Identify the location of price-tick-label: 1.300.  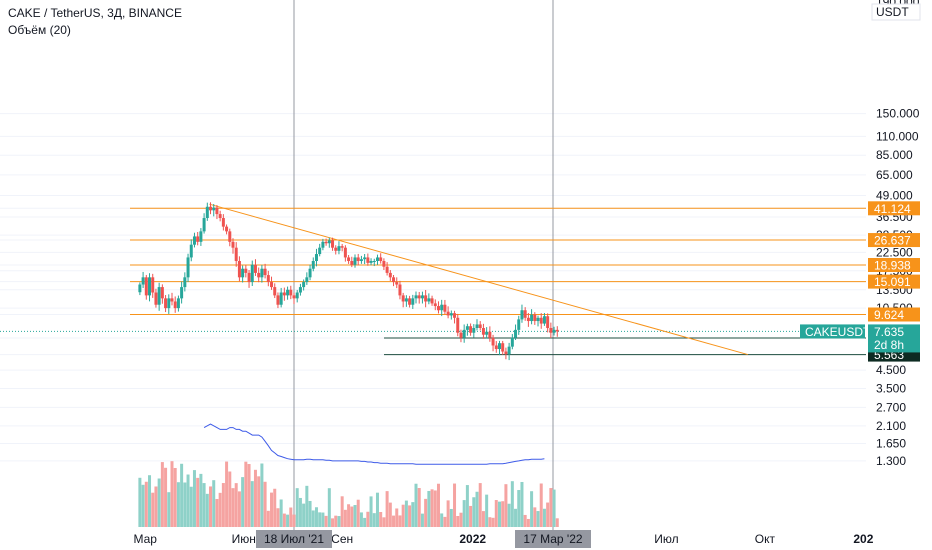
(891, 461).